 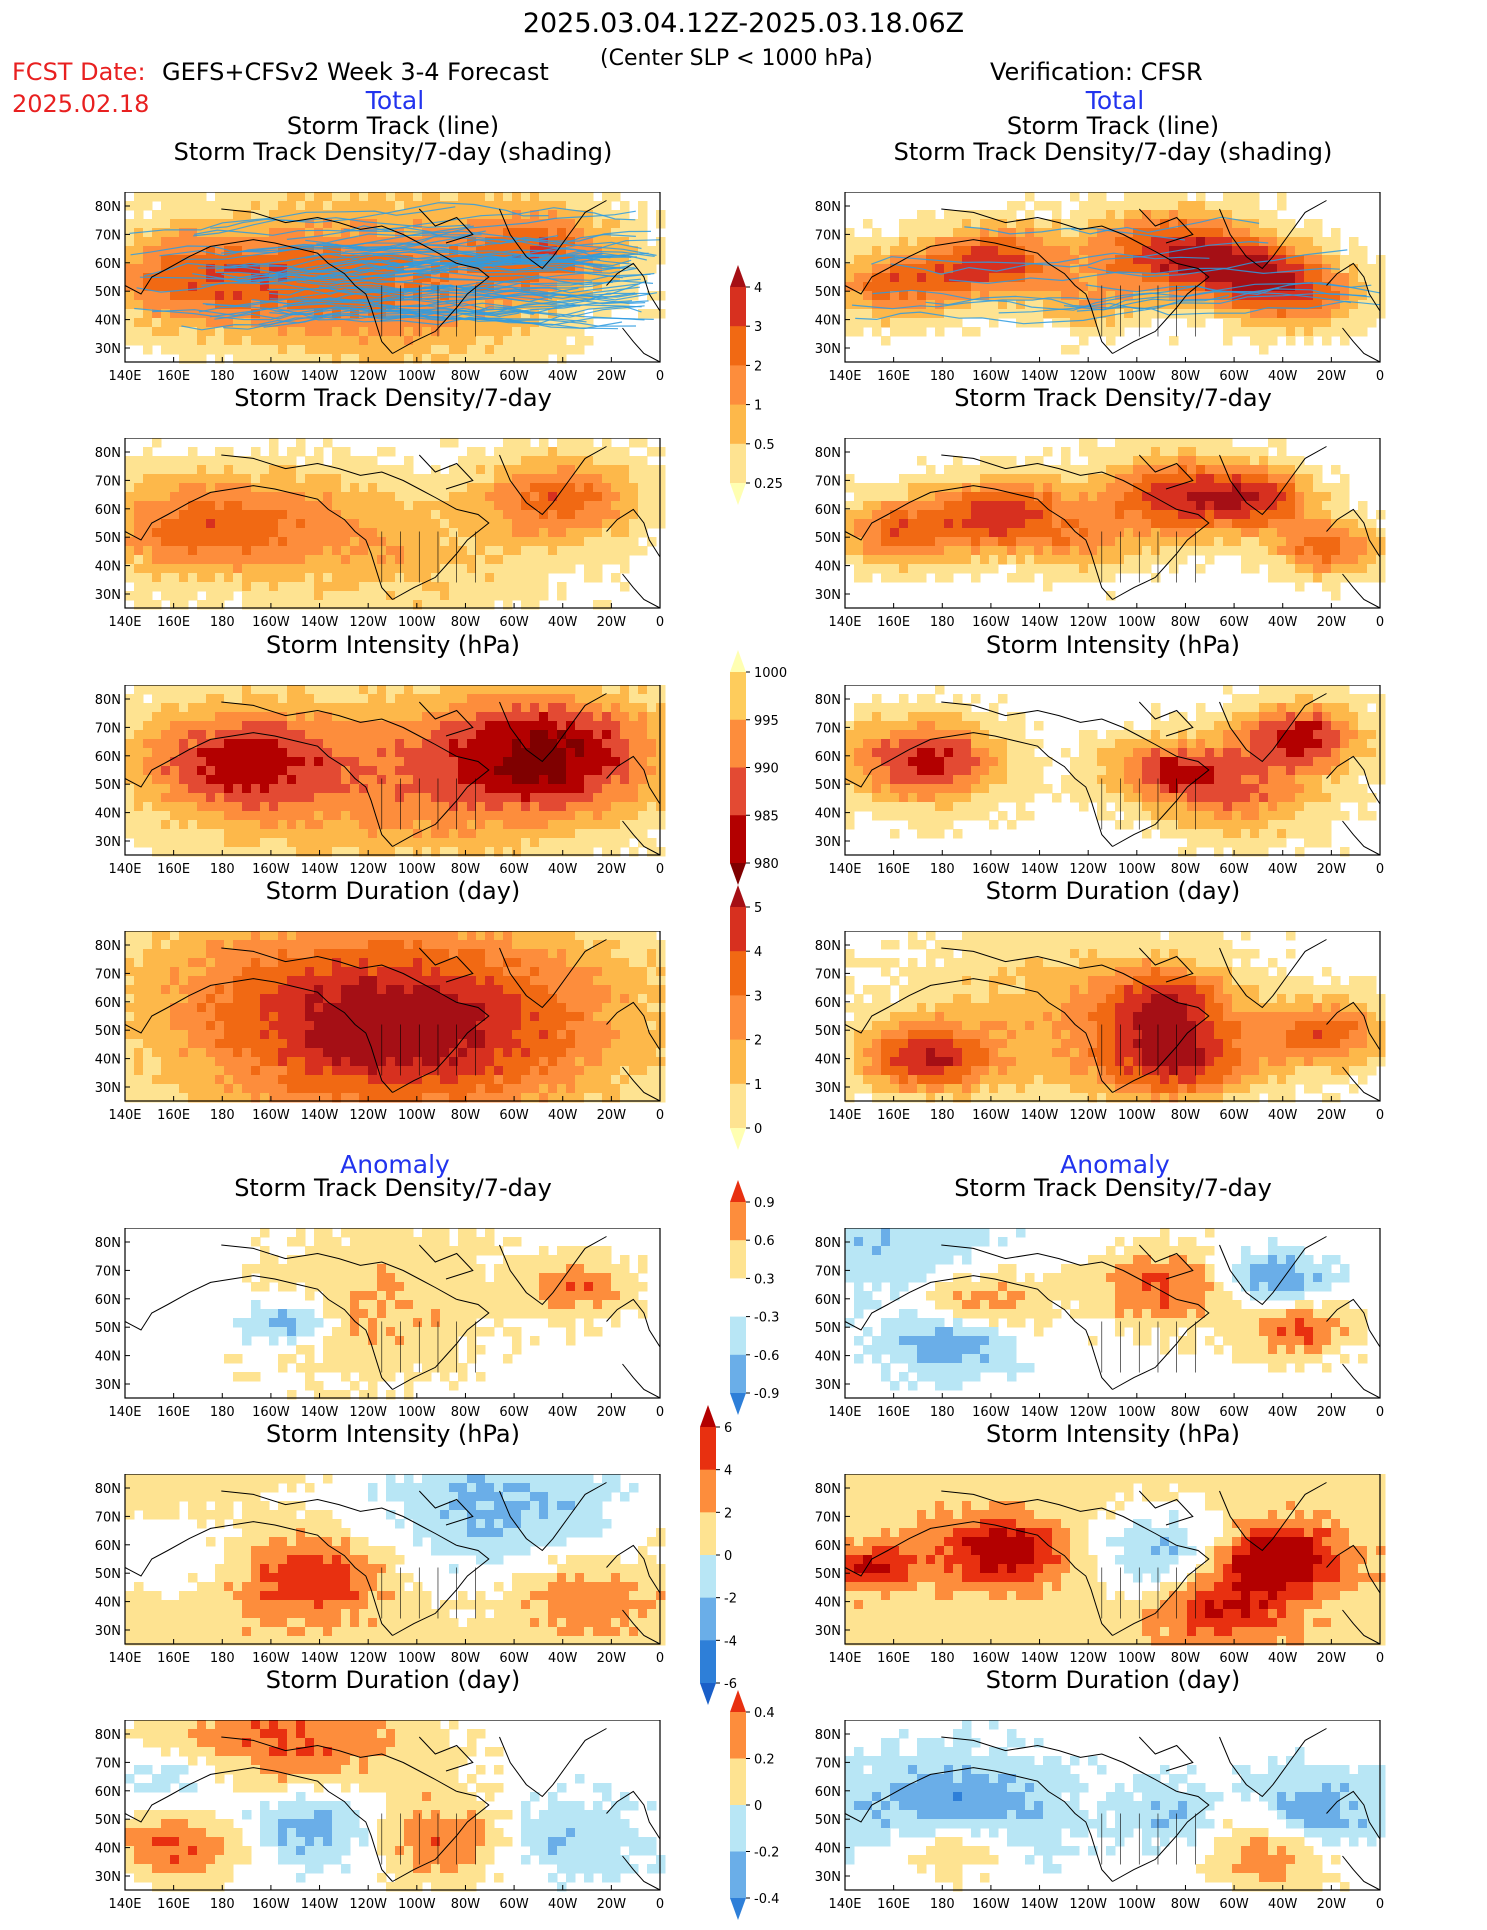 What do you see at coordinates (766, 1318) in the screenshot?
I see `colorbar-label: -0.3` at bounding box center [766, 1318].